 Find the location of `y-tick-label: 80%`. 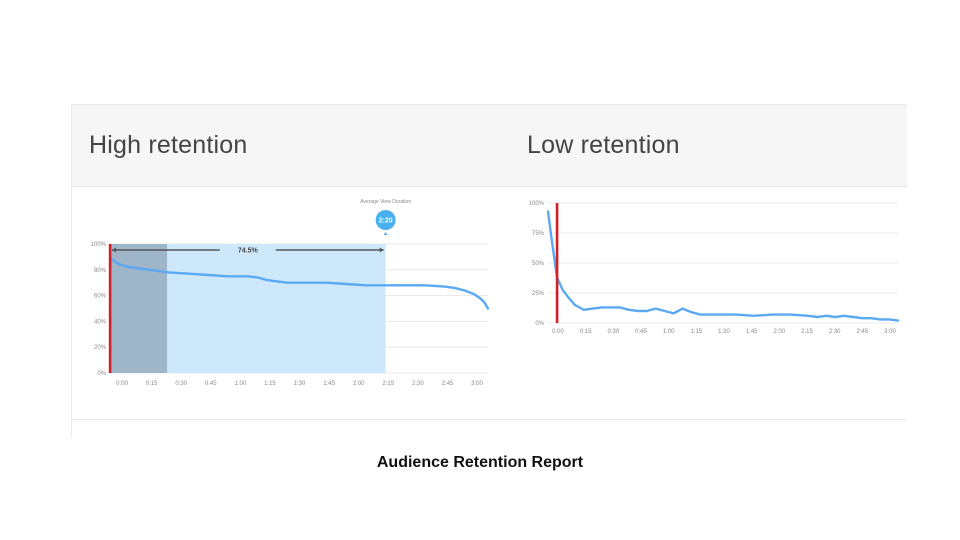

y-tick-label: 80% is located at coordinates (100, 271).